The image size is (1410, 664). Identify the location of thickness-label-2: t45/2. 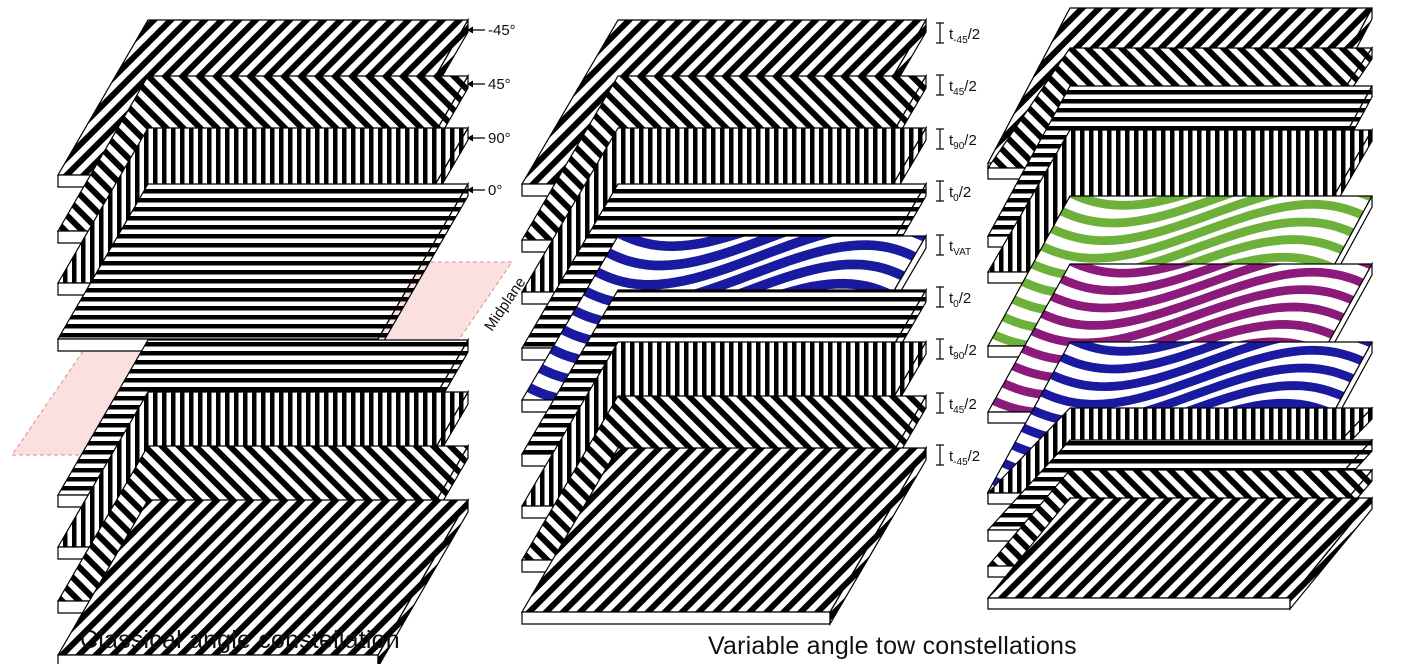
(956, 86).